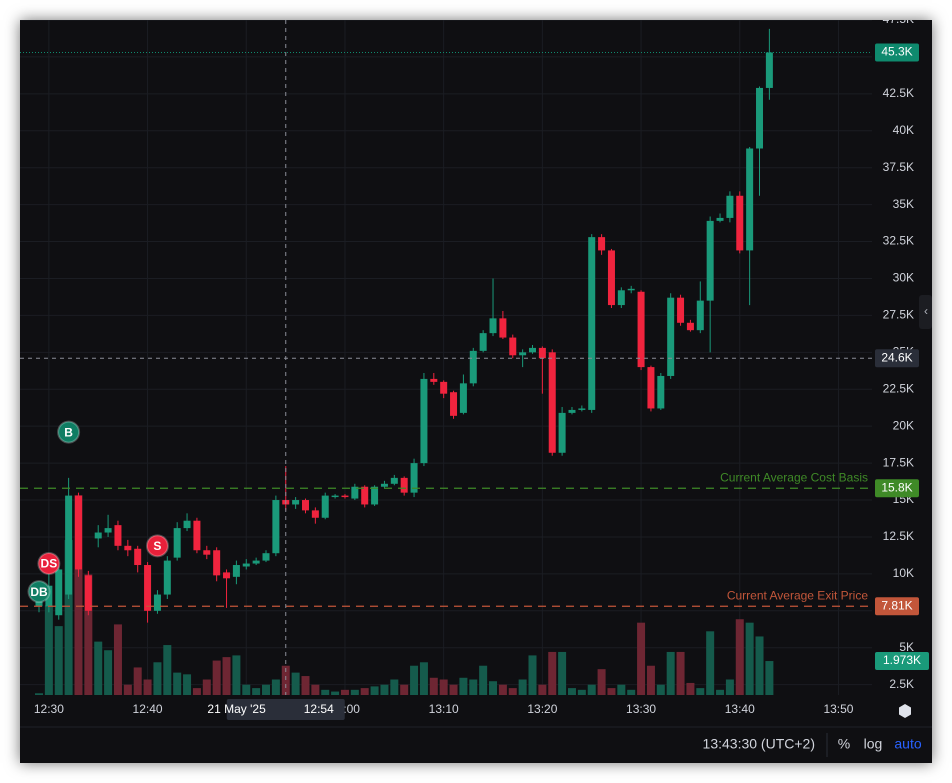 Image resolution: width=952 pixels, height=783 pixels. Describe the element at coordinates (905, 711) in the screenshot. I see `settings-icon` at that location.